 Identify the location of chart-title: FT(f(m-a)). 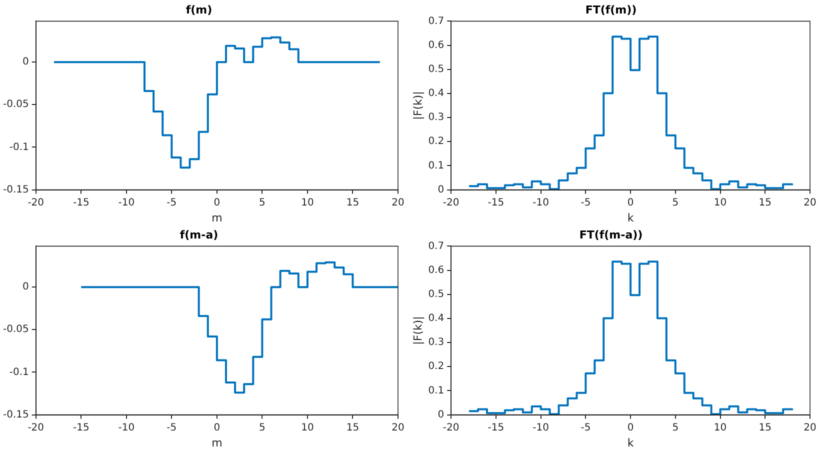
(611, 235).